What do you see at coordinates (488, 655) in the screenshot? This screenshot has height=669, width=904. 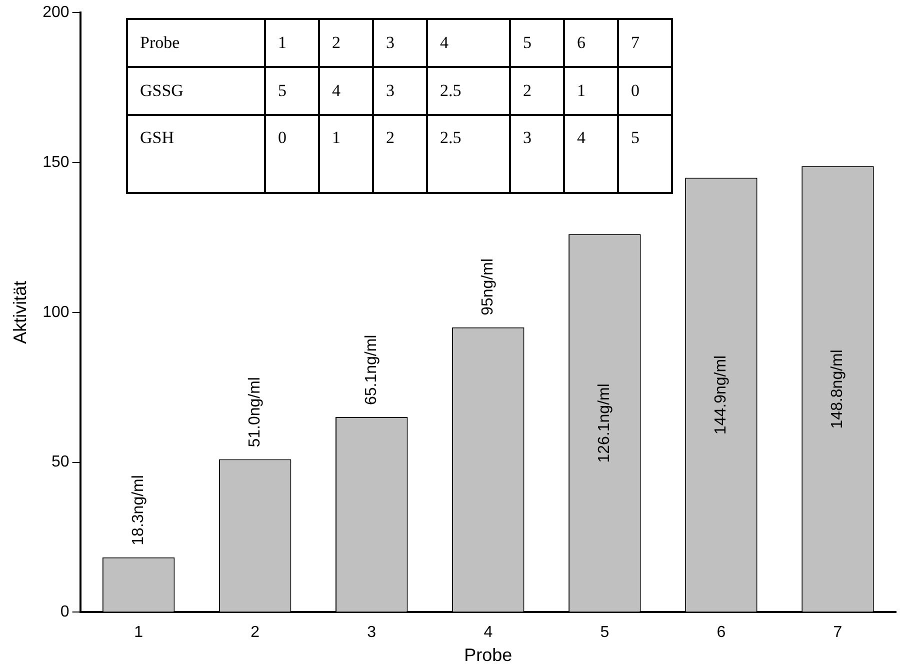 I see `x-axis-title: Probe` at bounding box center [488, 655].